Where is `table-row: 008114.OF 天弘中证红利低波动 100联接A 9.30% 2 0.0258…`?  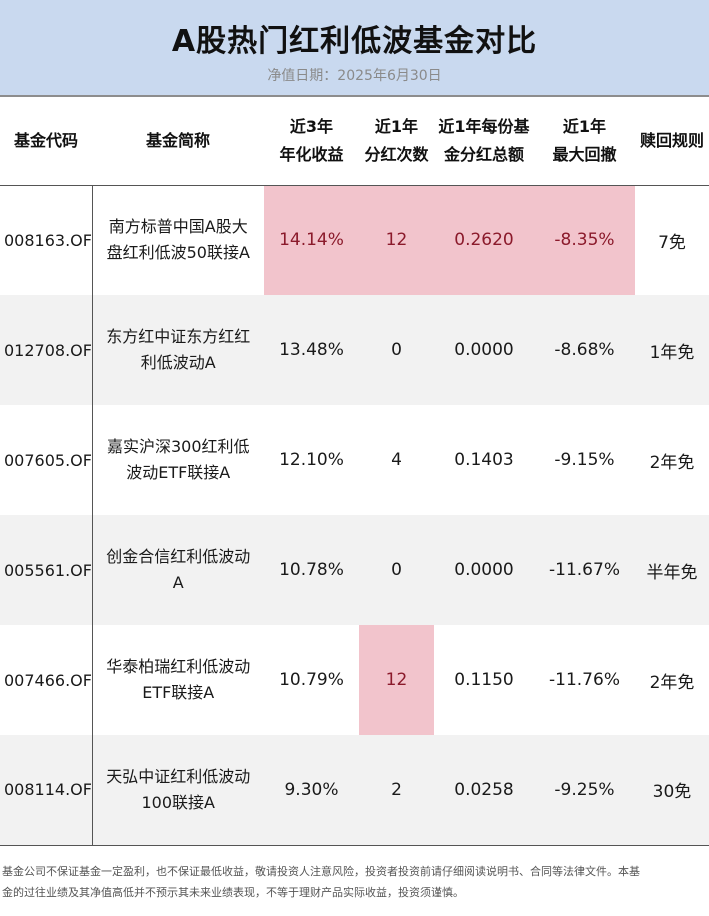 table-row: 008114.OF 天弘中证红利低波动 100联接A 9.30% 2 0.0258… is located at coordinates (354, 790).